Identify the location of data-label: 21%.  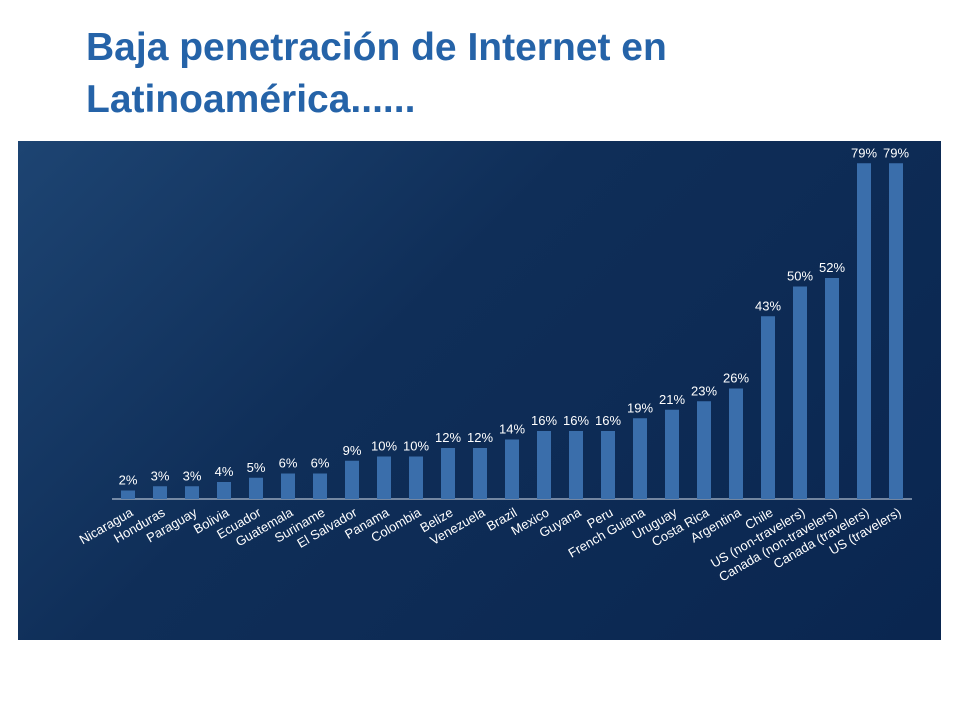
(672, 399).